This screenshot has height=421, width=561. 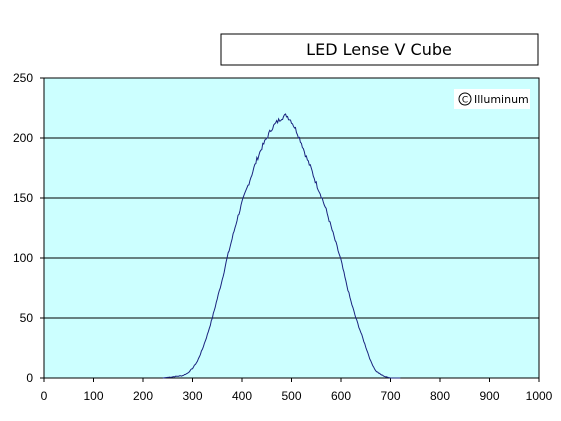 I want to click on copyright-icon: C, so click(x=465, y=99).